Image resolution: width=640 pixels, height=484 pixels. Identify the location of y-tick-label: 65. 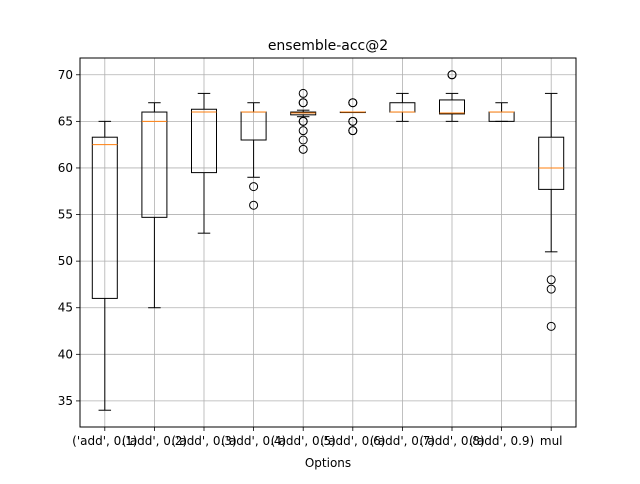
(65, 121).